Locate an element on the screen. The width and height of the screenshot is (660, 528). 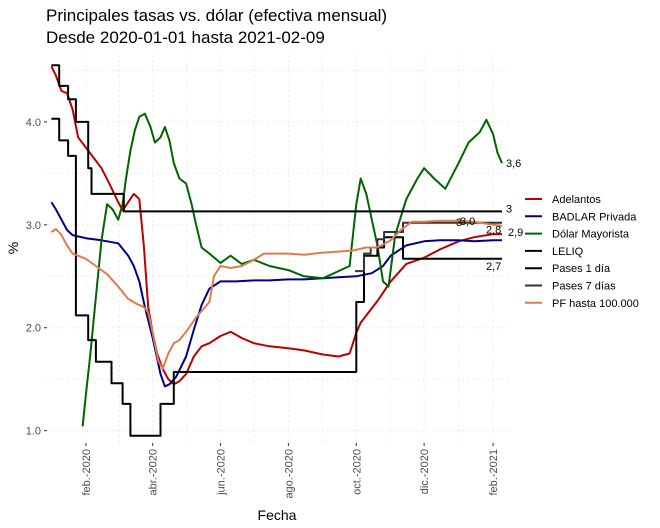
y-tick-label: 1.0 is located at coordinates (33, 432).